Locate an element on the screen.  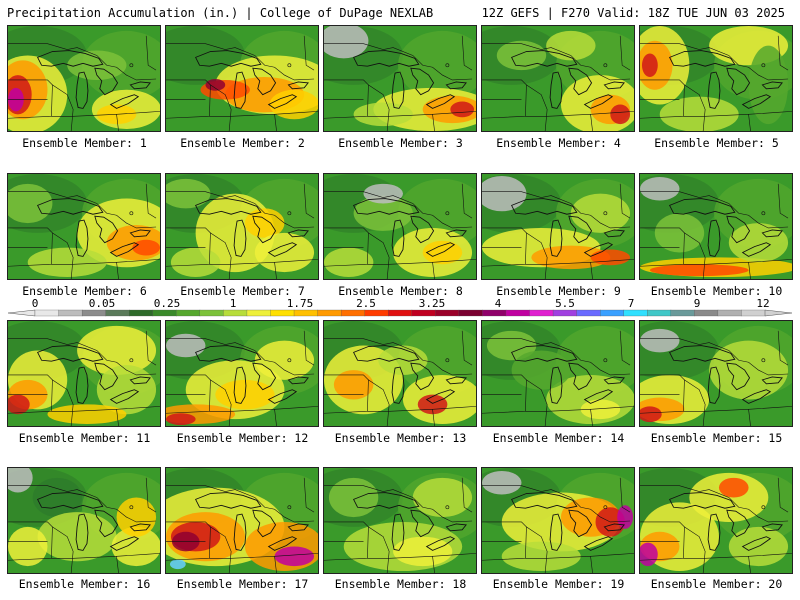
ensemble-member-label: Ensemble Member: 17 is located at coordinates (242, 584).